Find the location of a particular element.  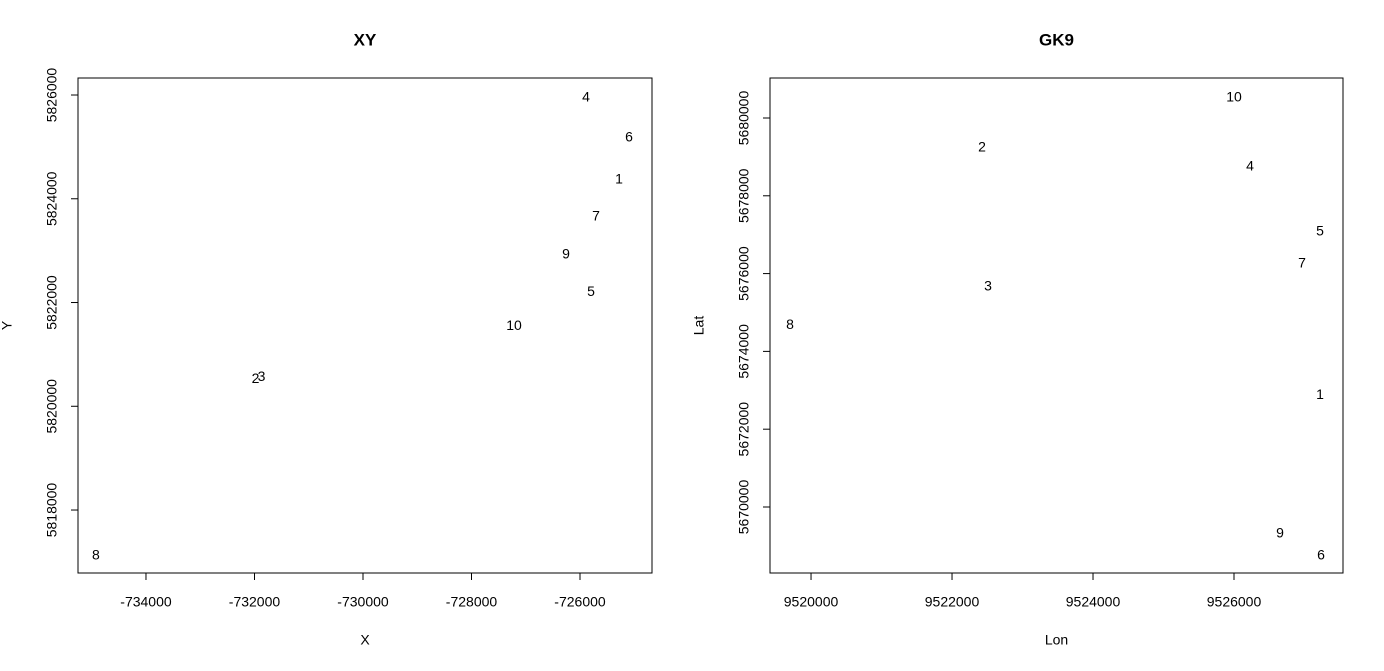

x-tick-label: -726000 is located at coordinates (580, 602).